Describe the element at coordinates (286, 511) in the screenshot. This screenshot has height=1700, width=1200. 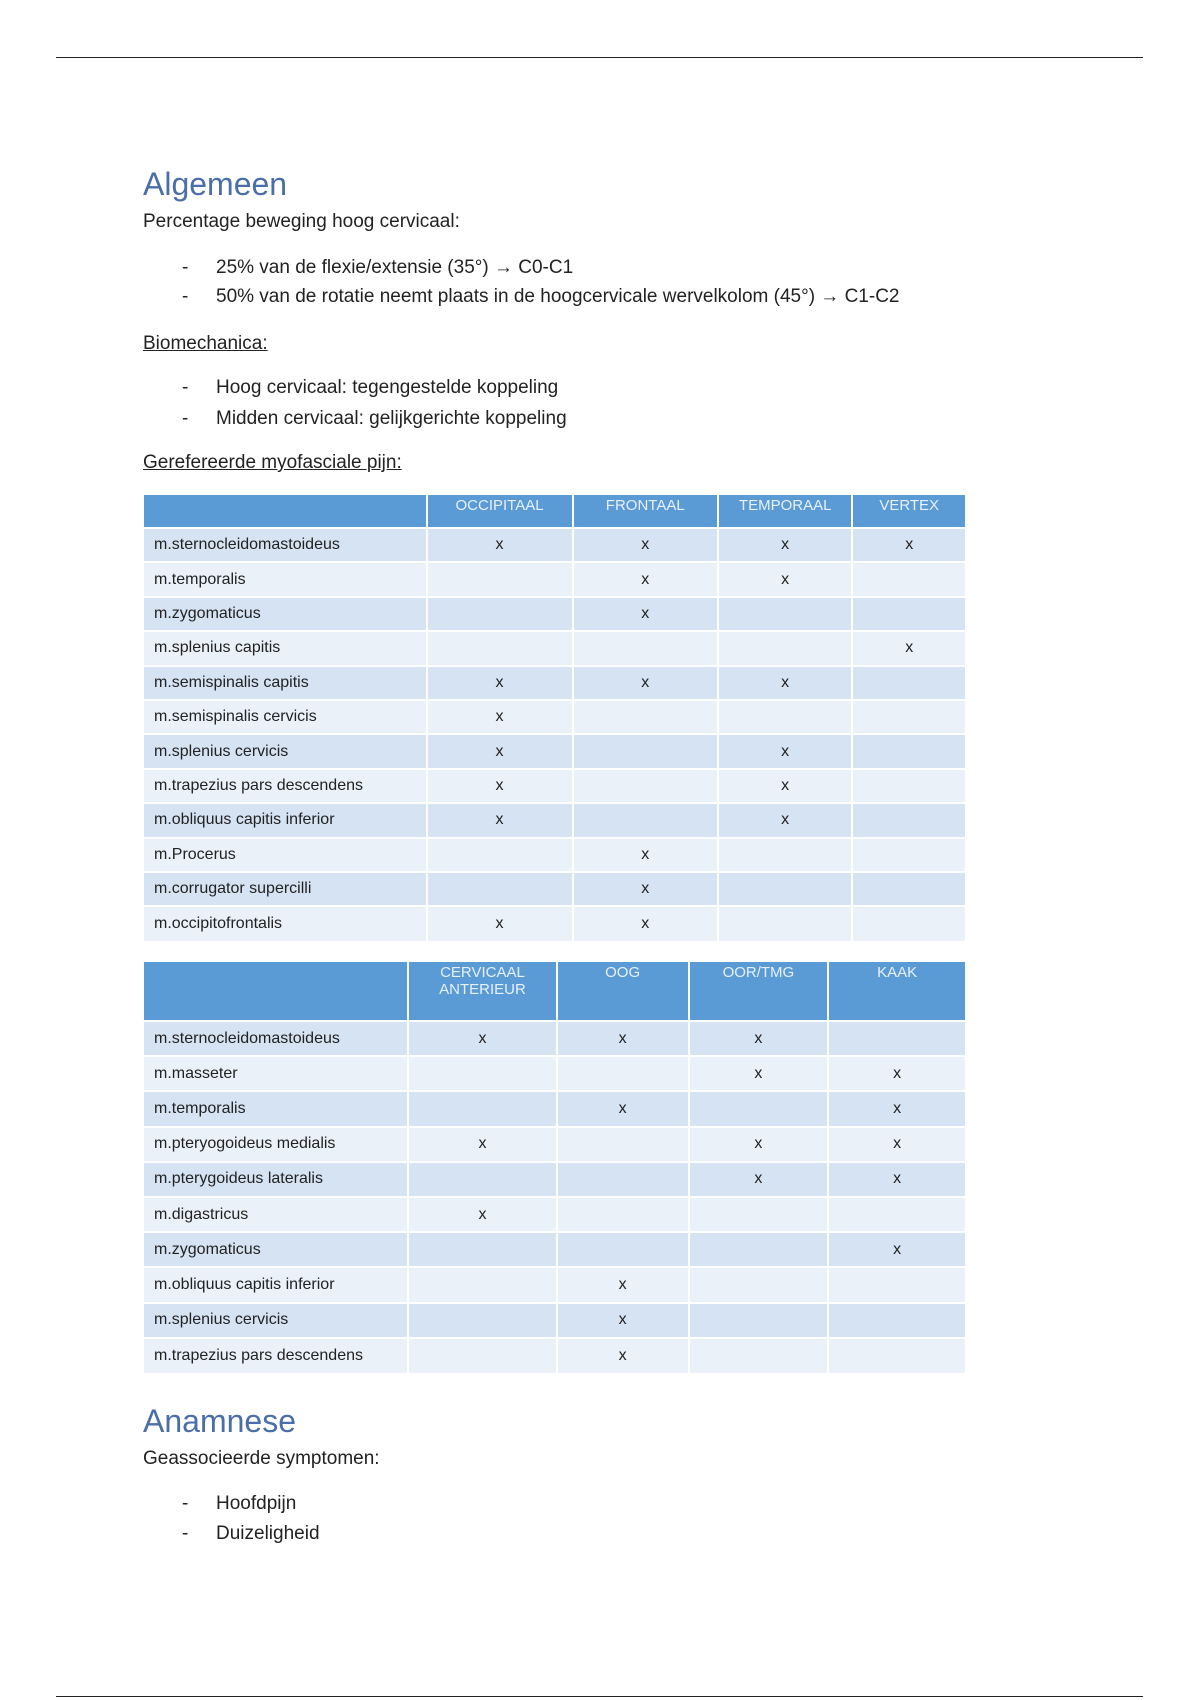
I see `header-cell` at that location.